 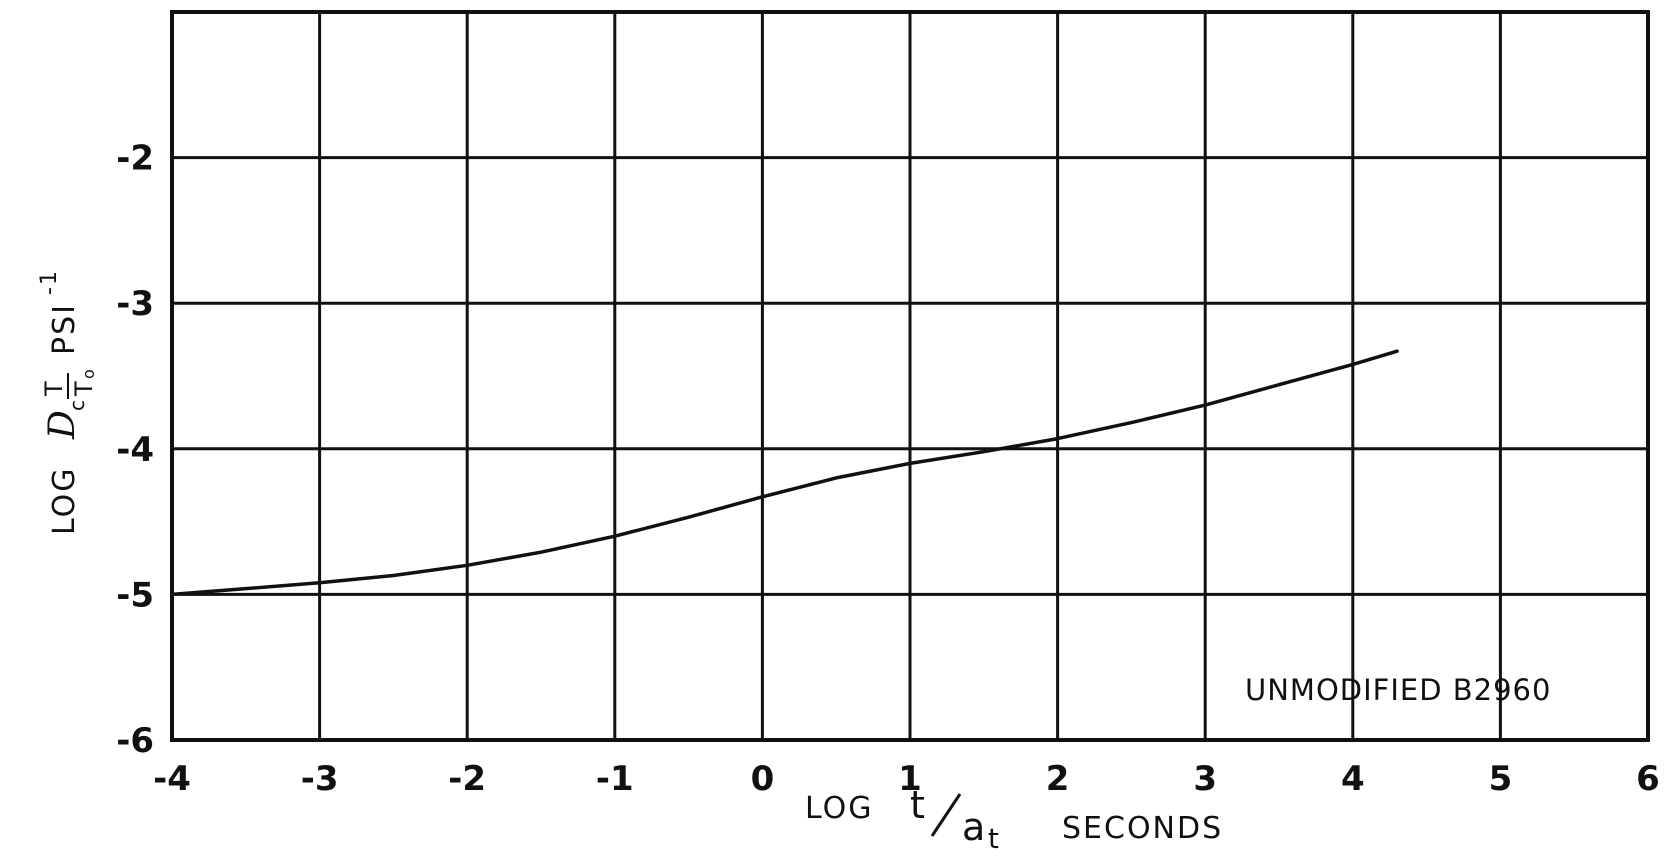 I want to click on y-label-unit-exp: -1, so click(x=49, y=282).